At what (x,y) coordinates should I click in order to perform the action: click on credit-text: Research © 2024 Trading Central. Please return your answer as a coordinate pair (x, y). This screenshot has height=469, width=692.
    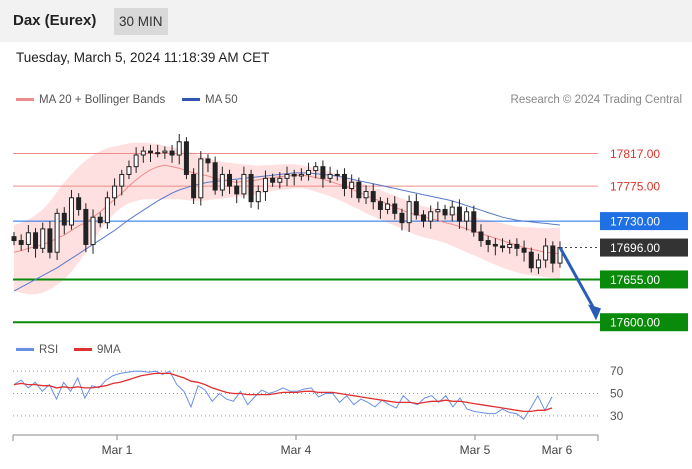
    Looking at the image, I should click on (596, 100).